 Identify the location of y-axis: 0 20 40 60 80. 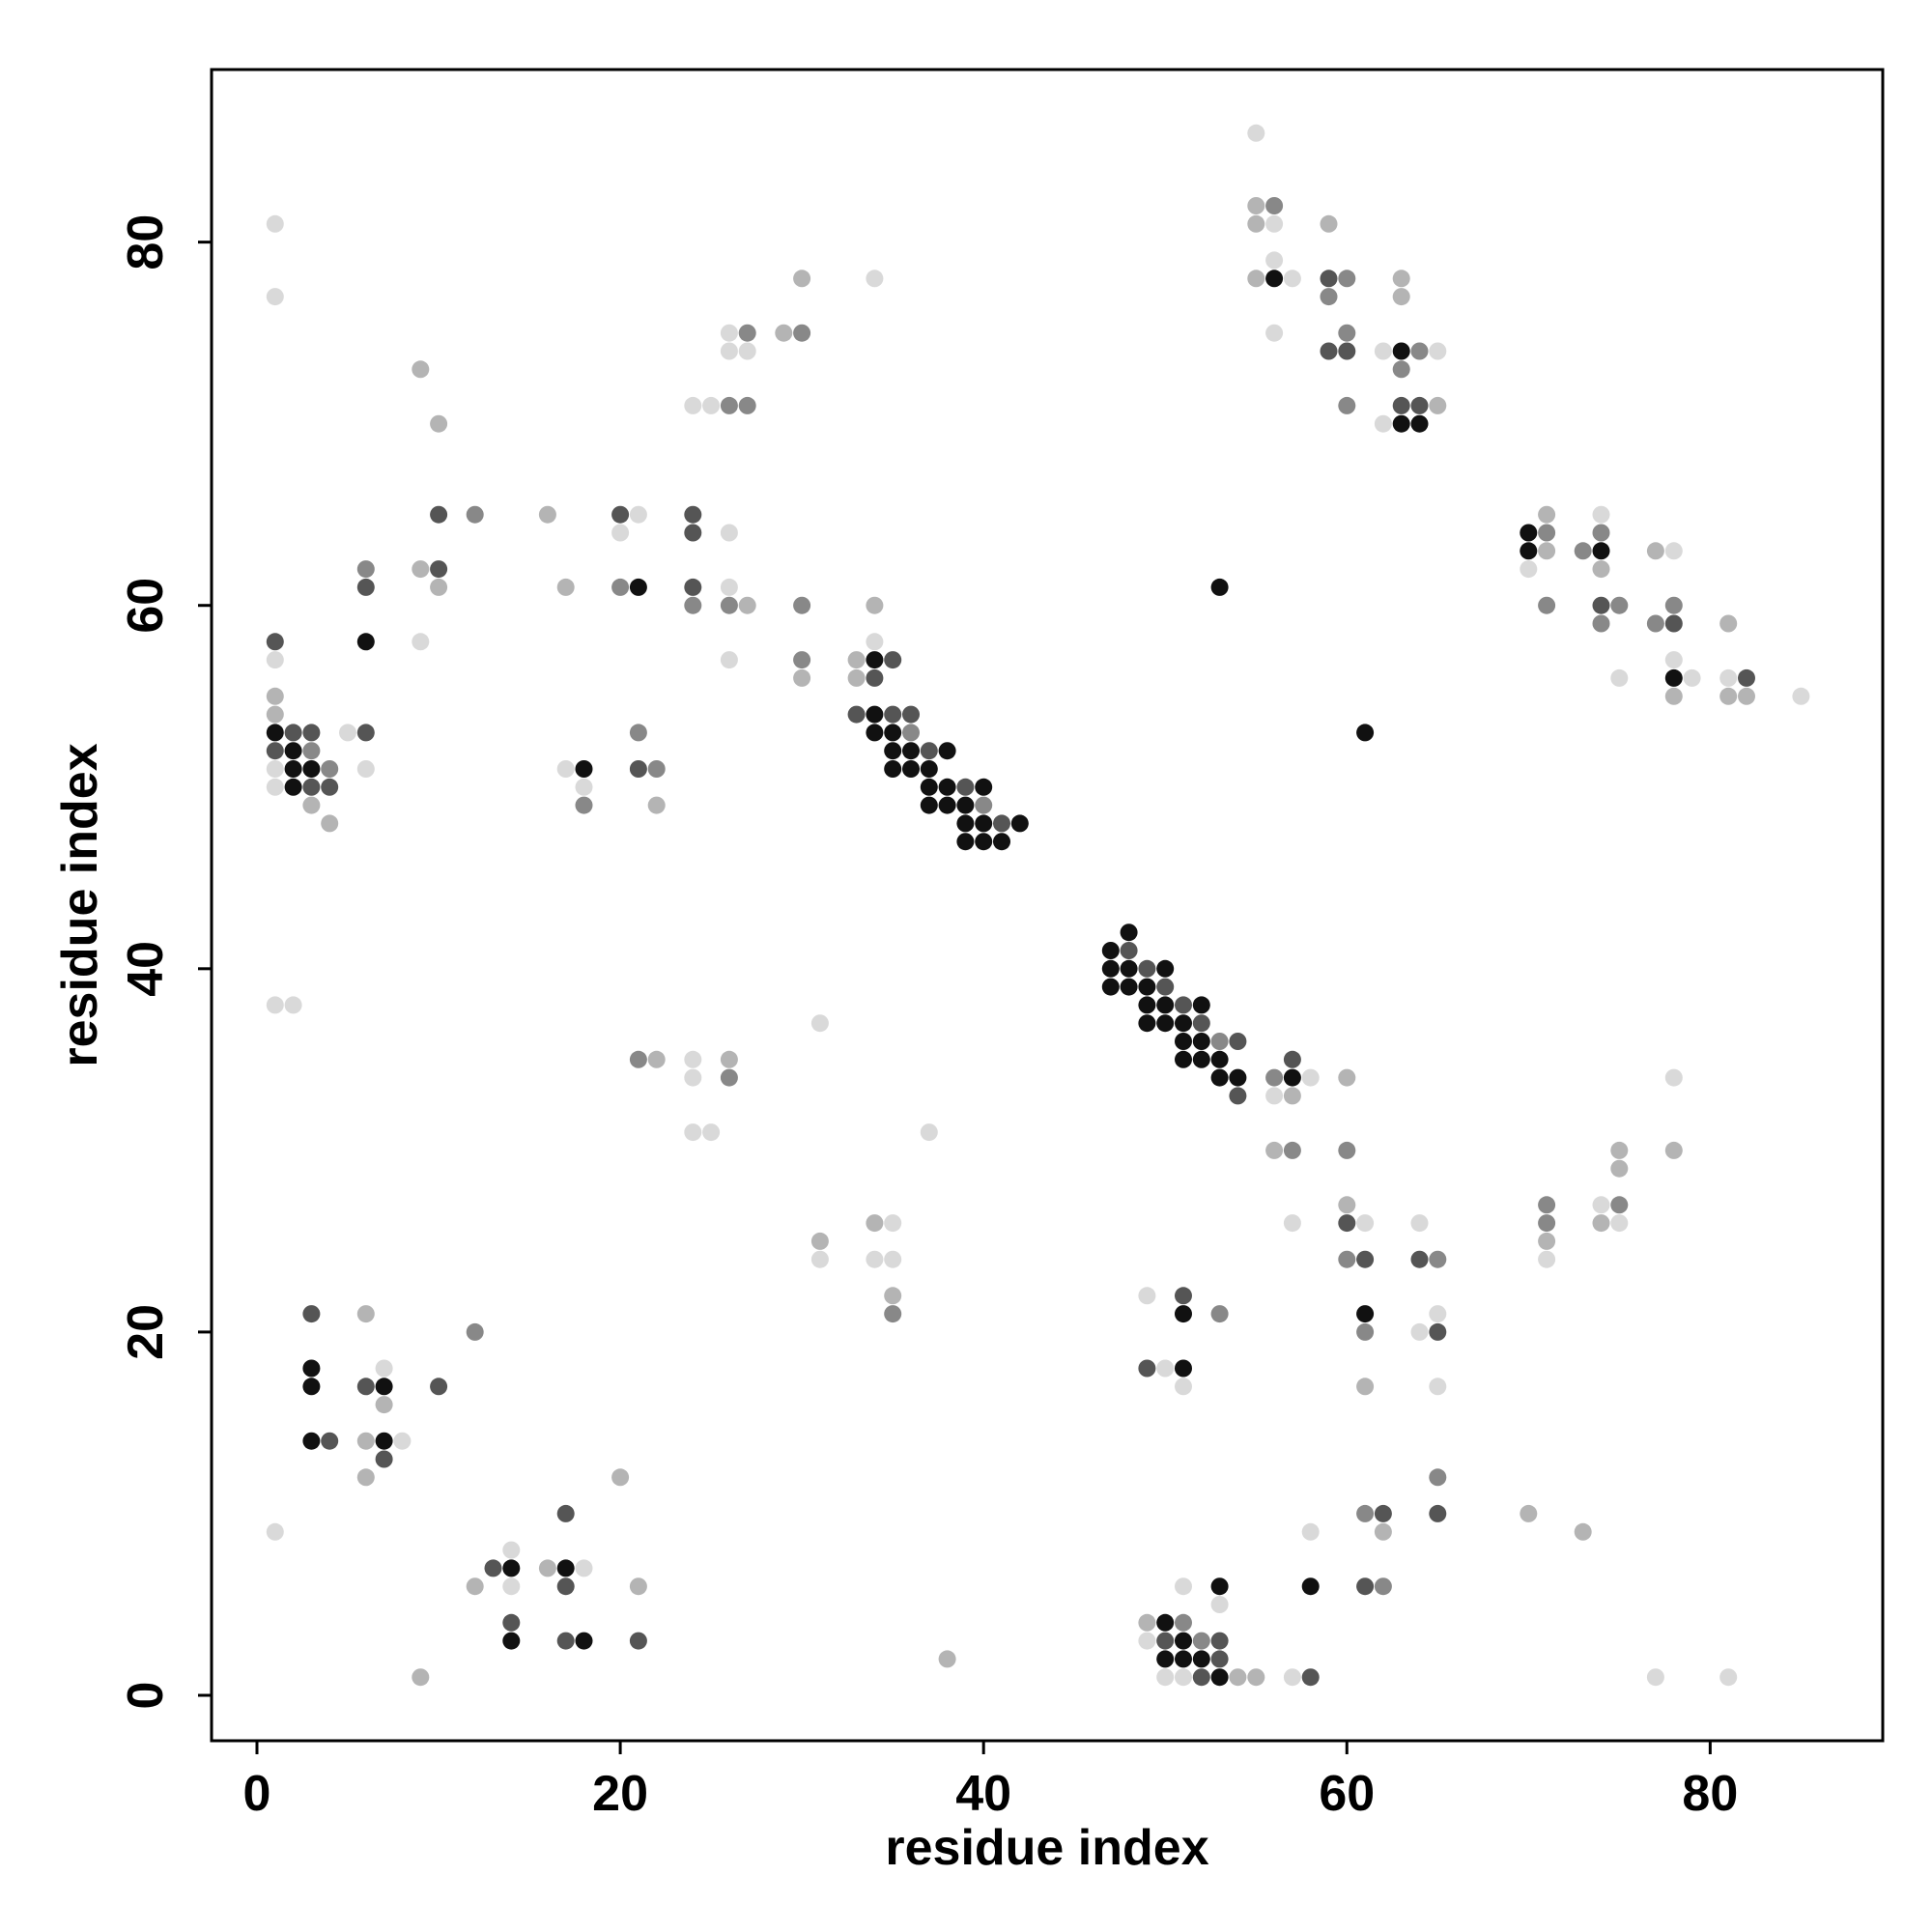
(165, 962).